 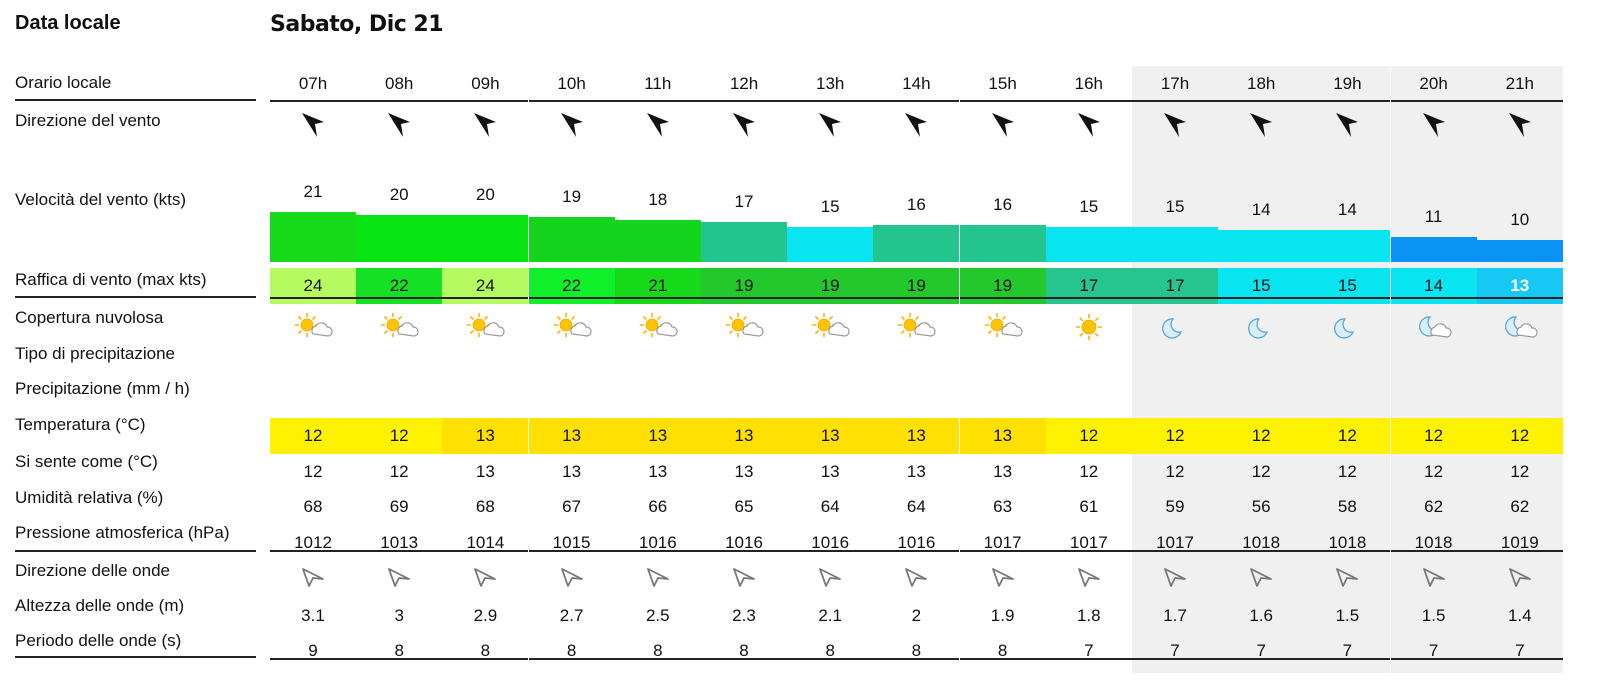 I want to click on hour-column: 10h 19 22 13 13 67 1015 2.7 8, so click(x=572, y=346).